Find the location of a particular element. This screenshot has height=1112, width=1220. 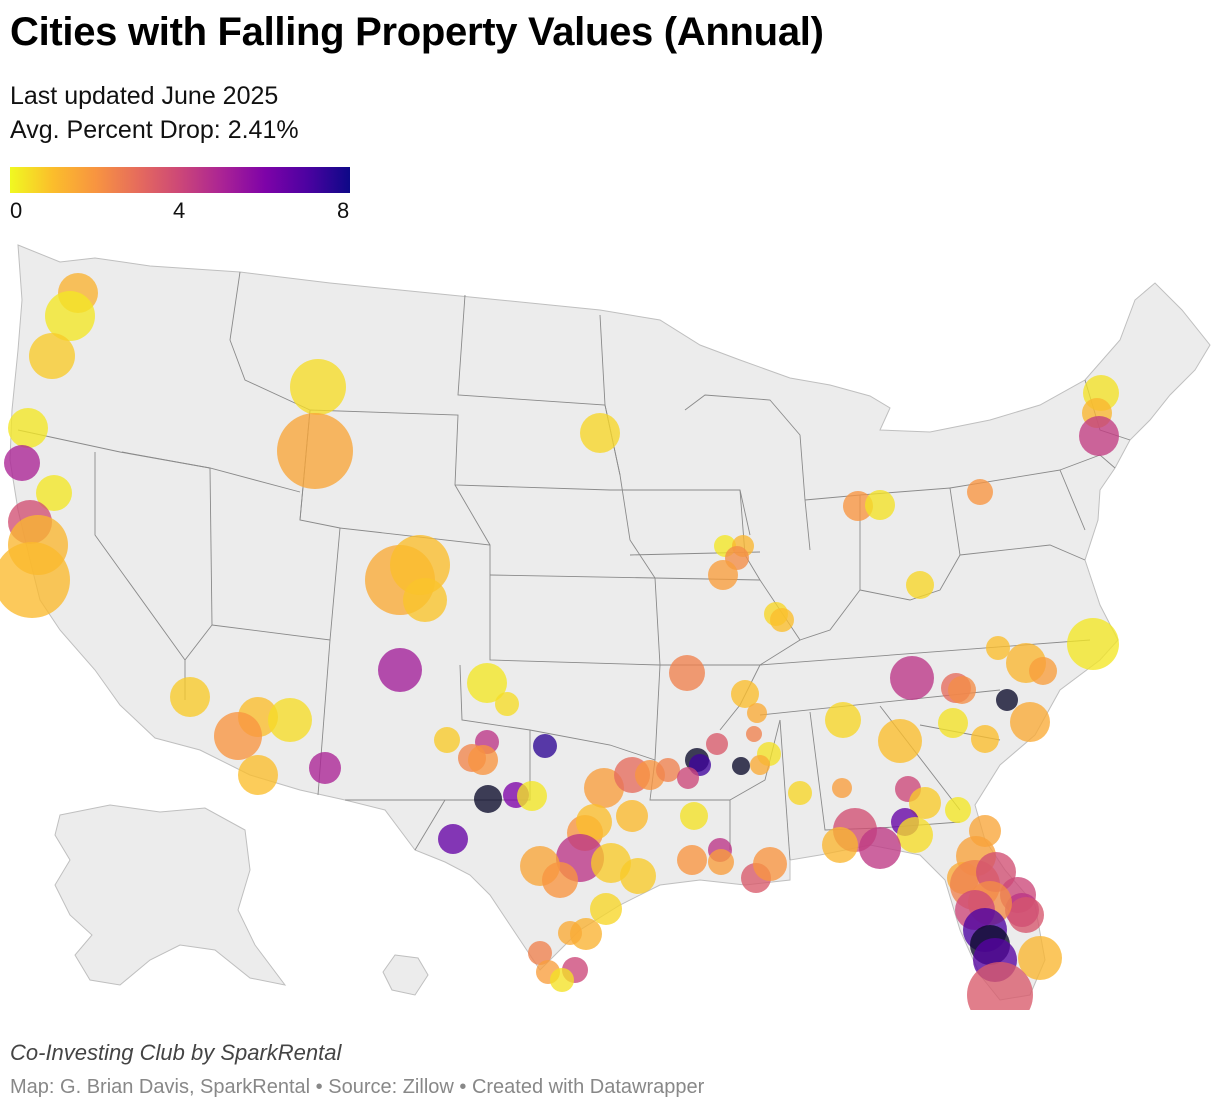

hawaii-shape is located at coordinates (405, 975).